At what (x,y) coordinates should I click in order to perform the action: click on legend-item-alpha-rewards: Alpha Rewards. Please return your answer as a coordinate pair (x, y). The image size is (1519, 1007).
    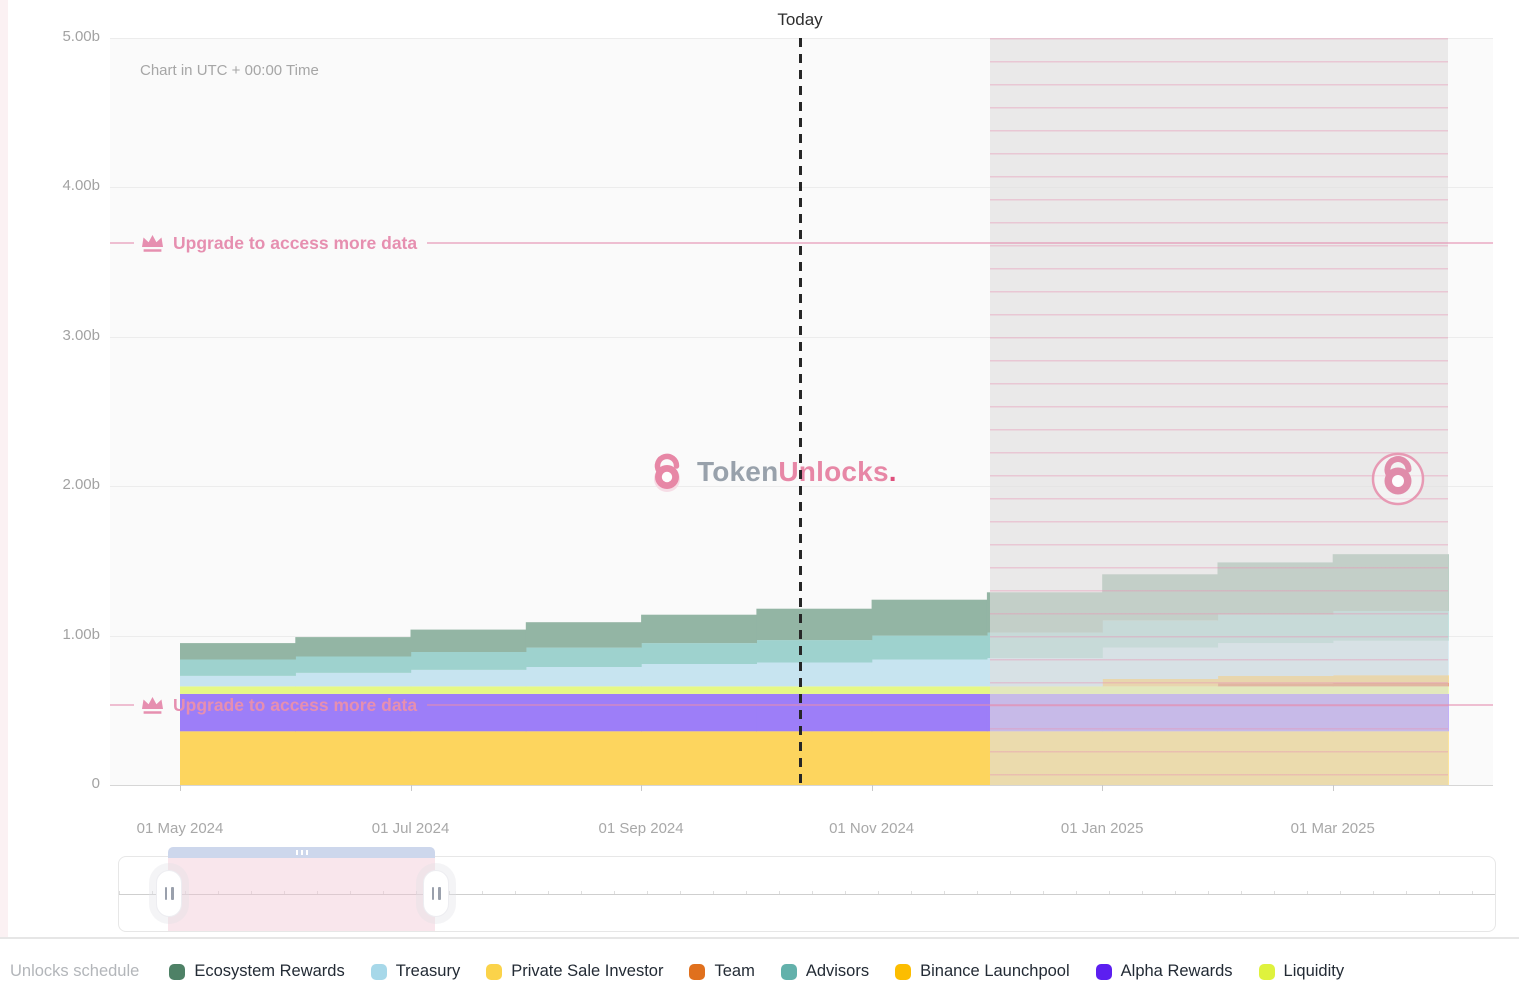
    Looking at the image, I should click on (1164, 971).